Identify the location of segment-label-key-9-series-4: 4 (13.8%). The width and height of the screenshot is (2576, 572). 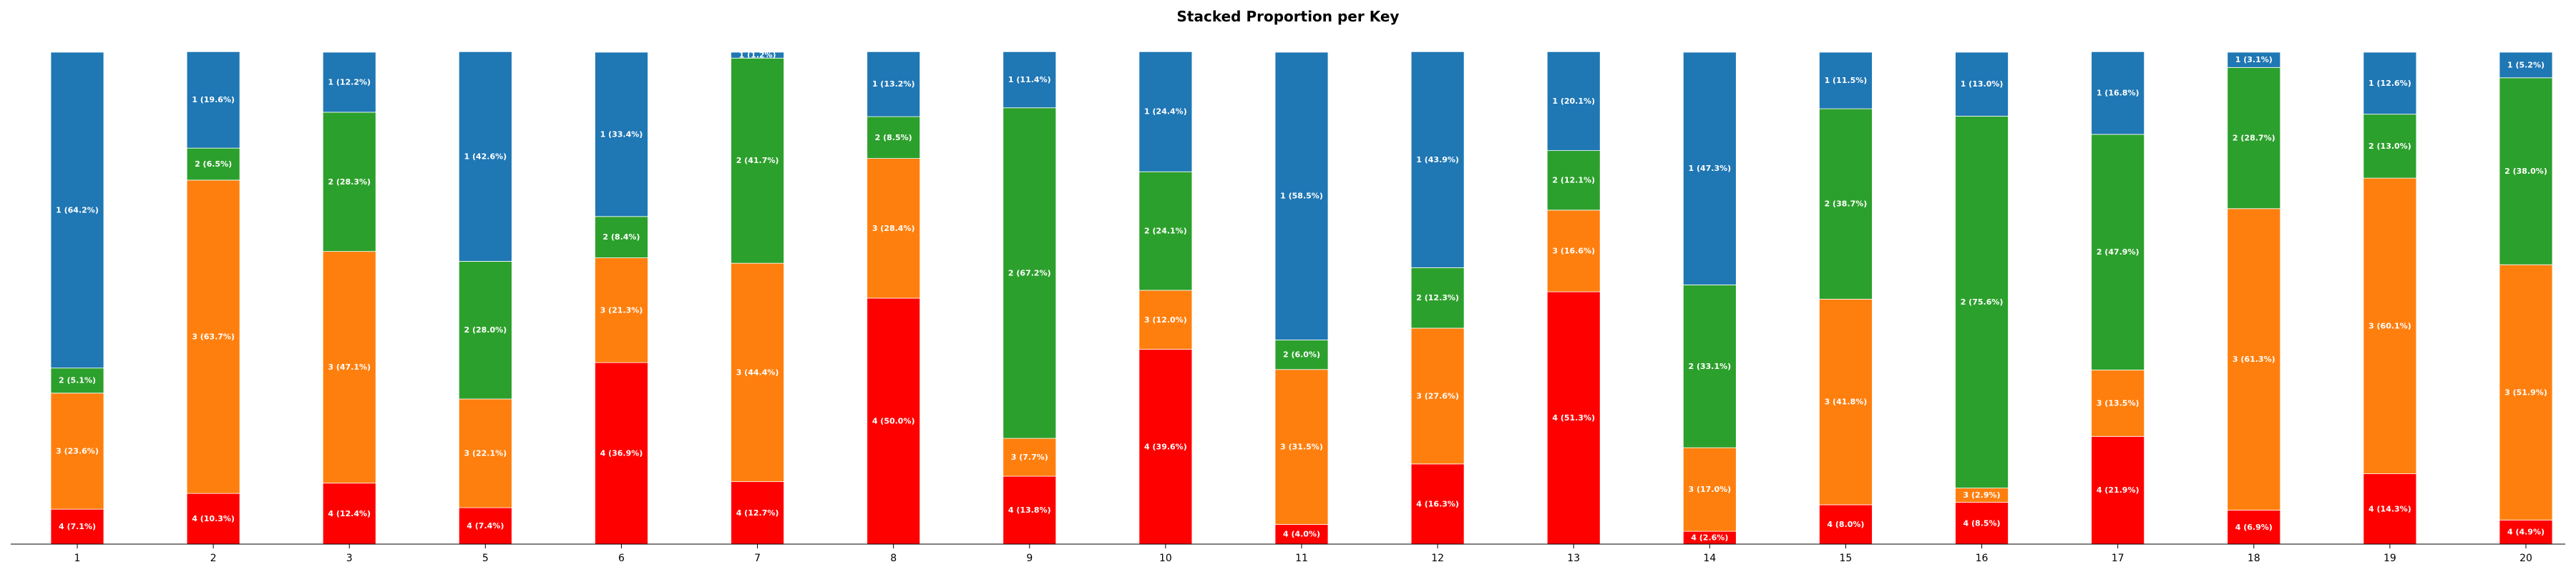
(1029, 510).